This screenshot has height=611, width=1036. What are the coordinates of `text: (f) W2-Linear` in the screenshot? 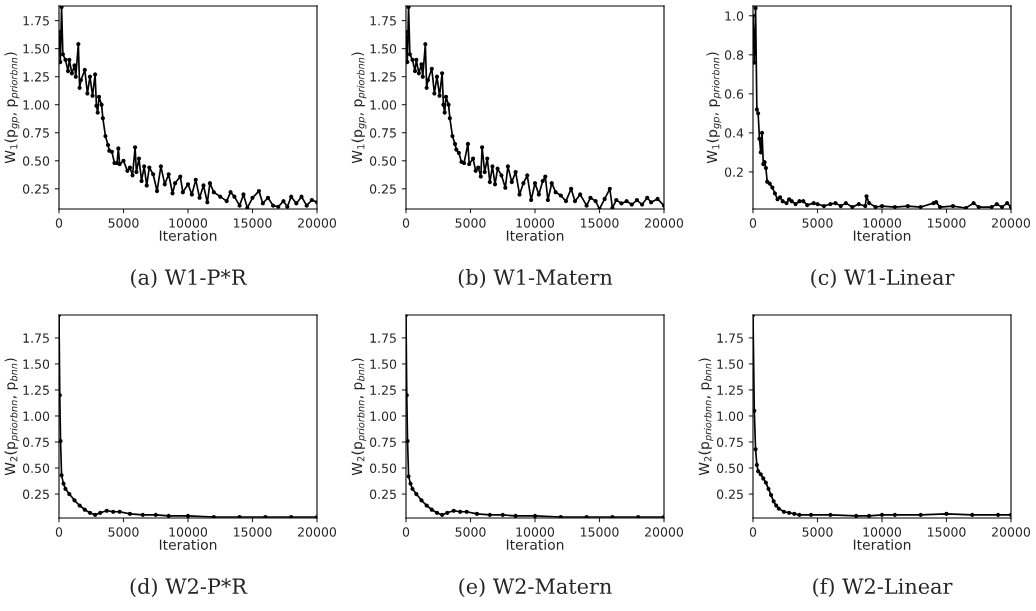 It's located at (883, 587).